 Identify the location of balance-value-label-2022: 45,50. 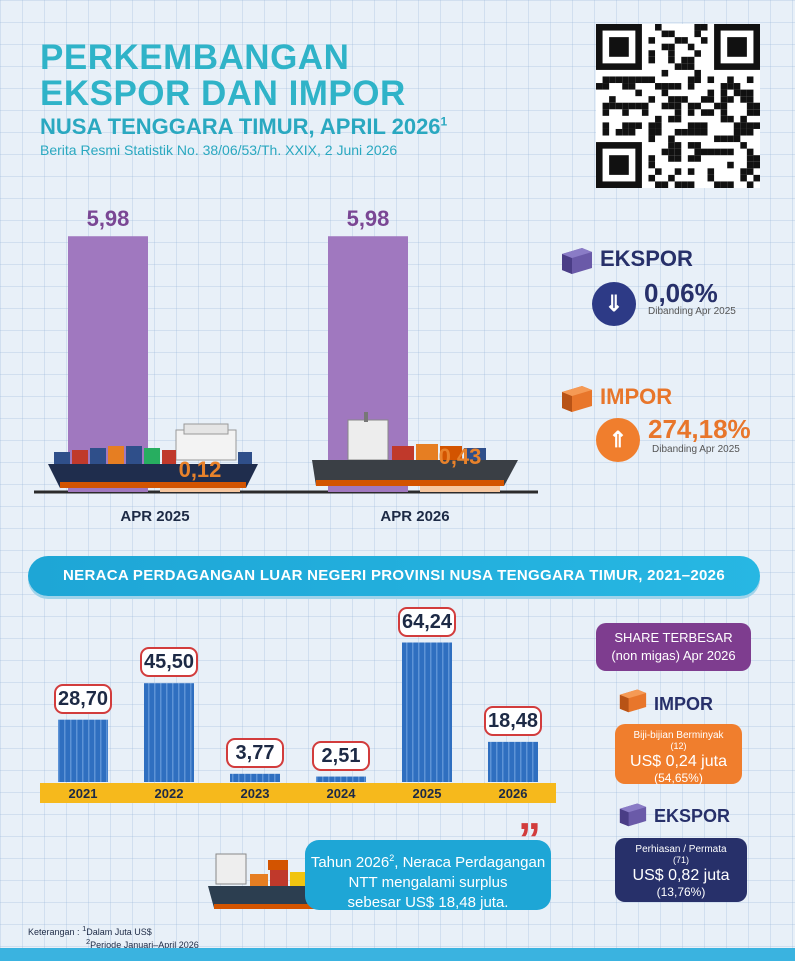
(169, 662).